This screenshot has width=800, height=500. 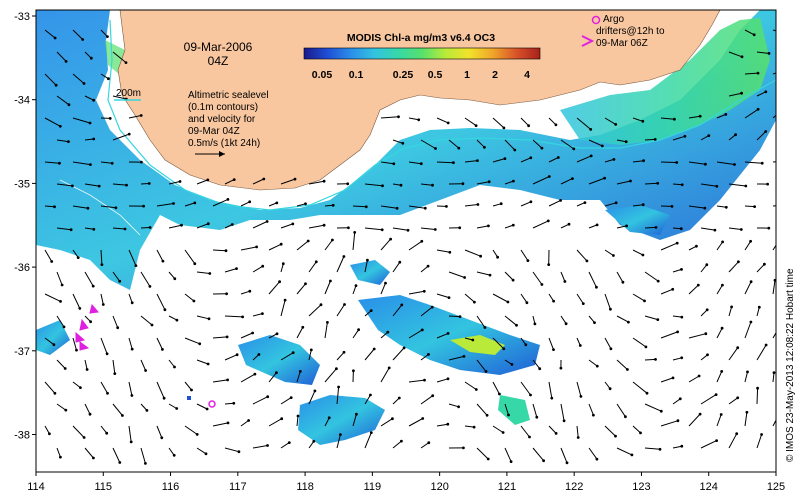 What do you see at coordinates (373, 487) in the screenshot?
I see `x-tick-label: 119` at bounding box center [373, 487].